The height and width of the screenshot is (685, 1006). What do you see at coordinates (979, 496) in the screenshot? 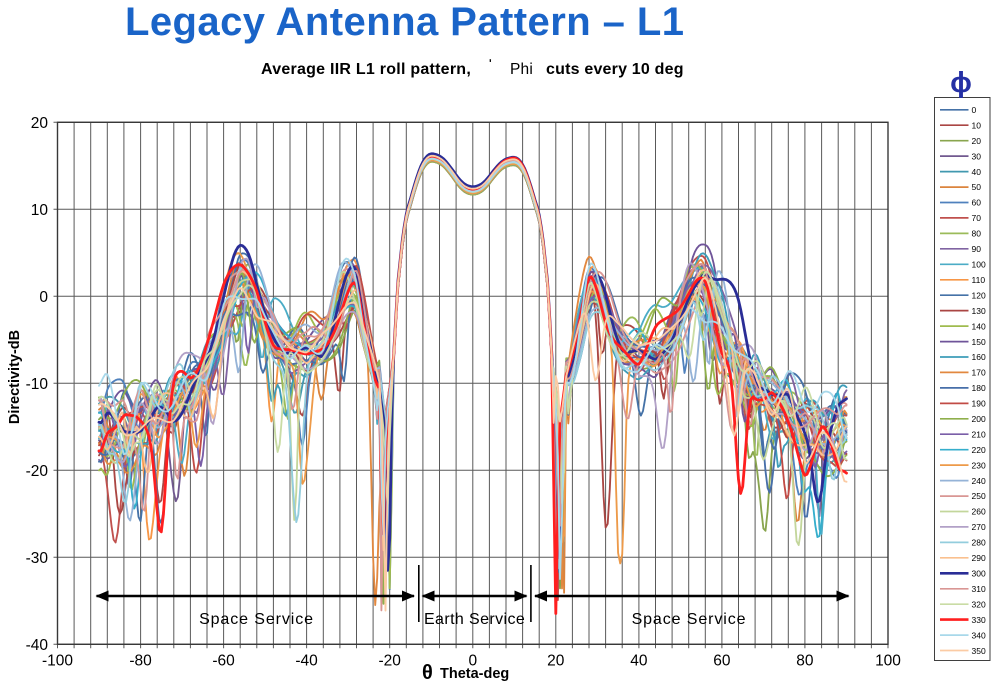
I see `svg-text: 250` at bounding box center [979, 496].